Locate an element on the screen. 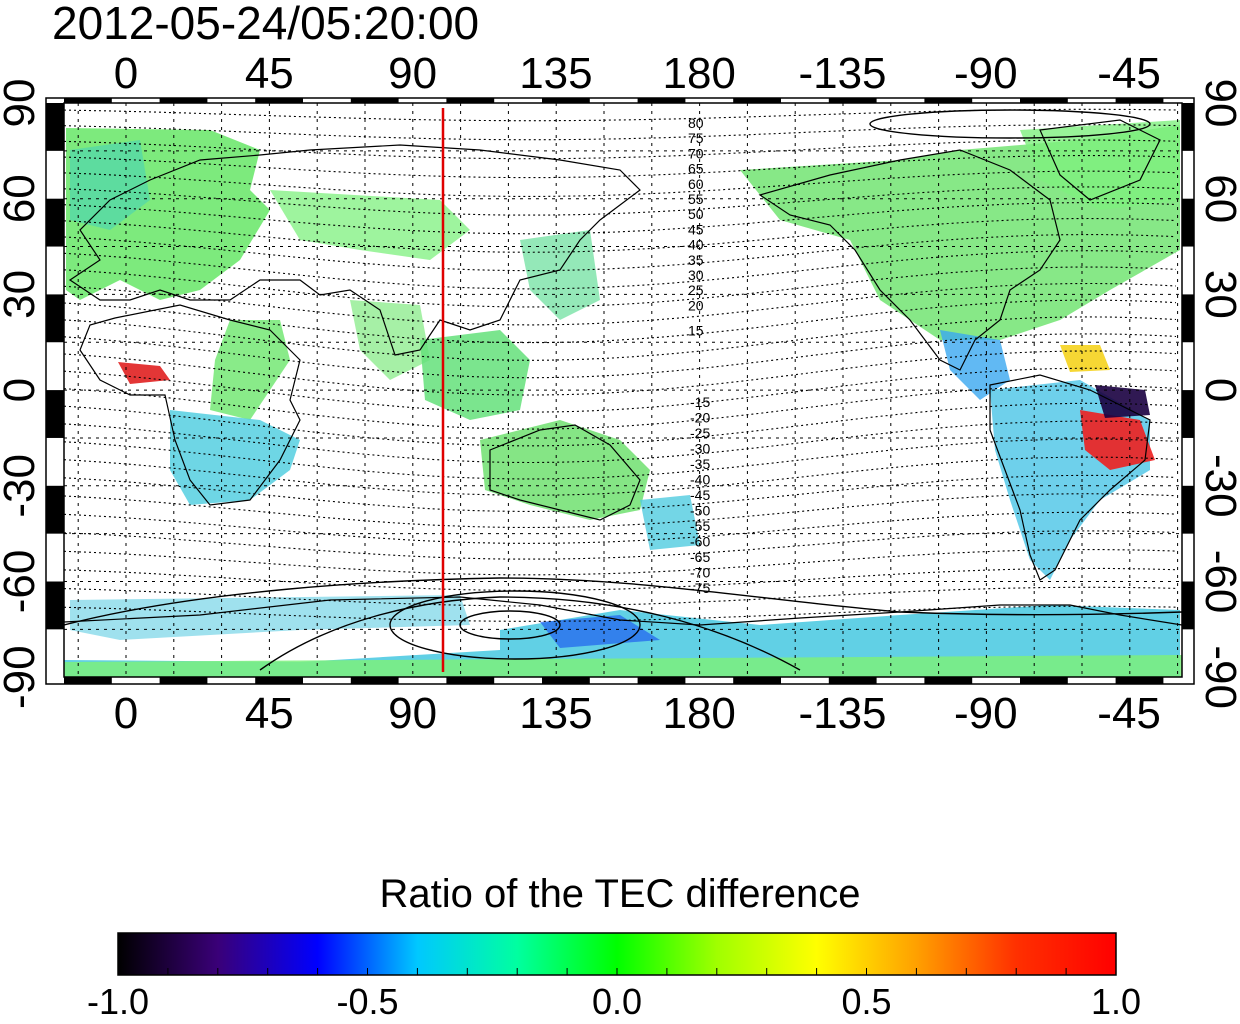  x-tick-label-top: 180 is located at coordinates (698, 73).